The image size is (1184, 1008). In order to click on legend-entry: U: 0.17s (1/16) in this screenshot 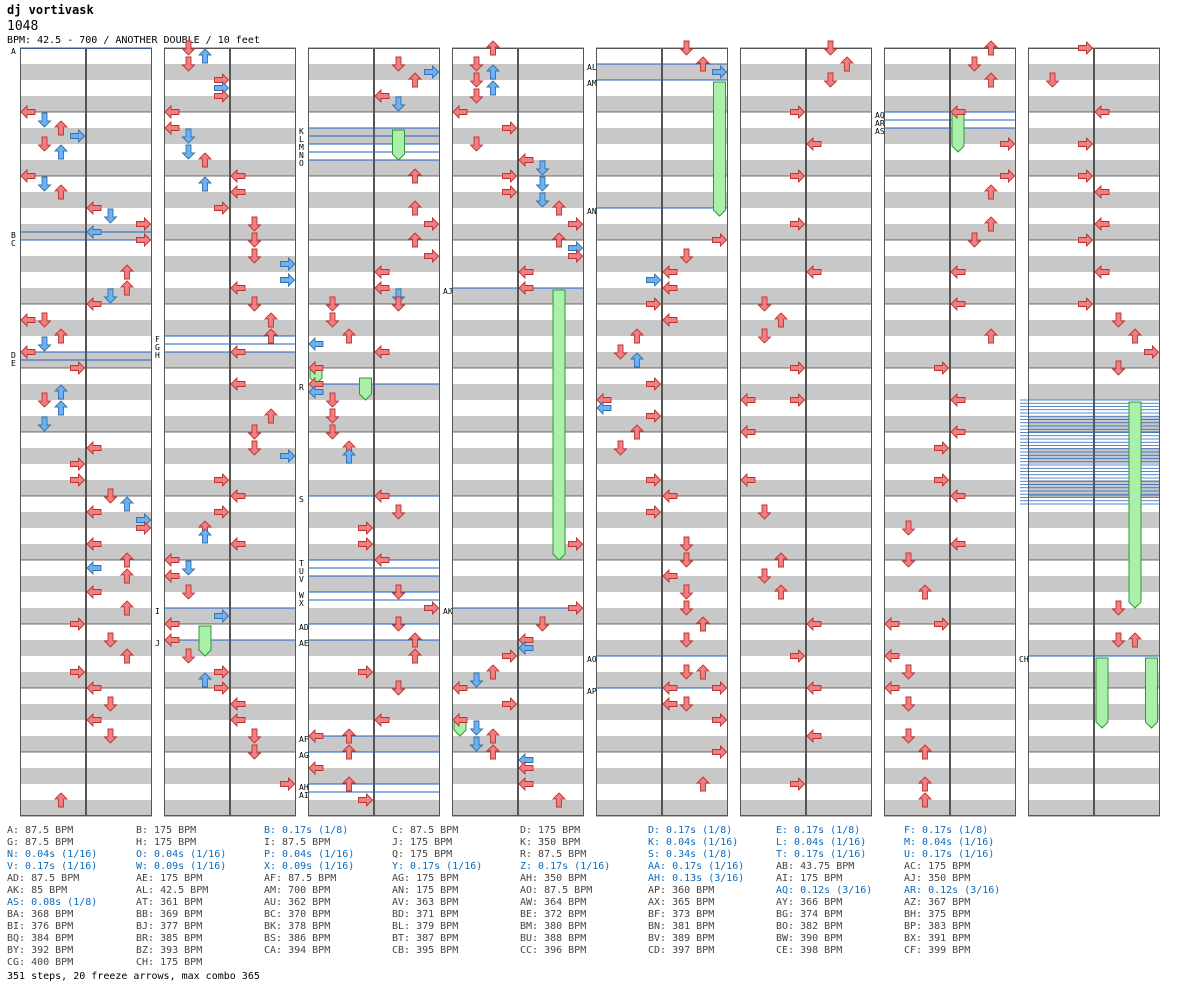, I will do `click(949, 854)`.